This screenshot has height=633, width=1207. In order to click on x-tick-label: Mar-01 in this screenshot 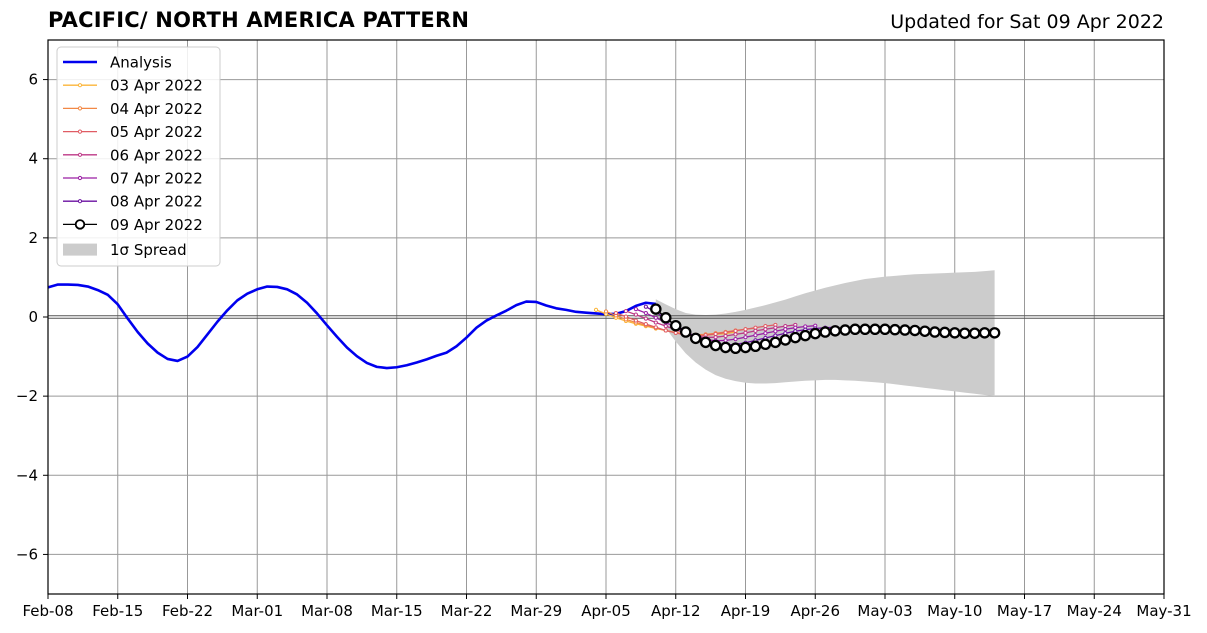, I will do `click(257, 611)`.